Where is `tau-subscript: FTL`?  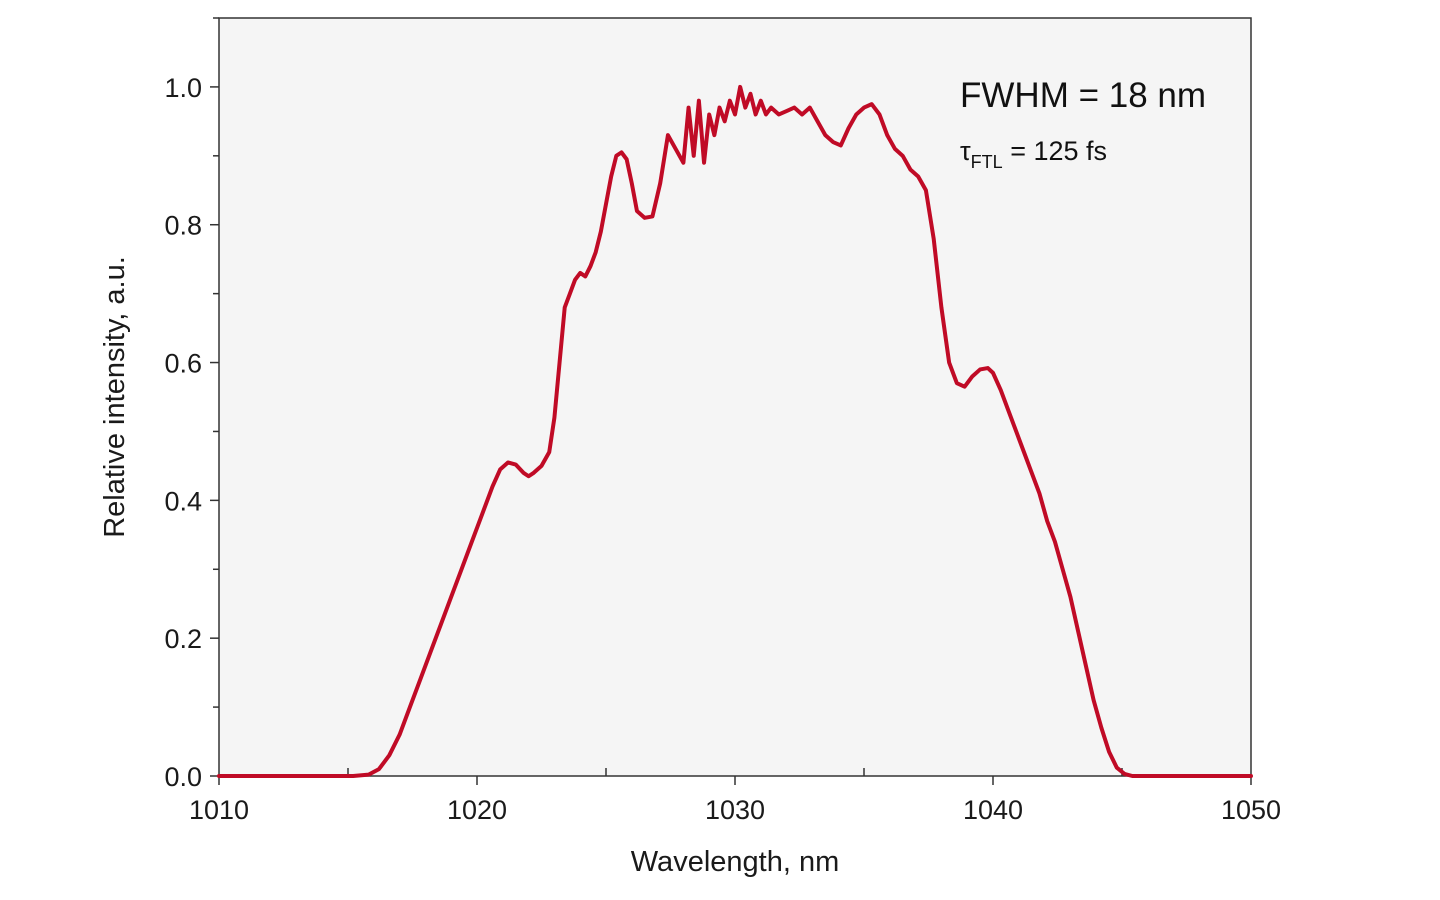 tau-subscript: FTL is located at coordinates (987, 162).